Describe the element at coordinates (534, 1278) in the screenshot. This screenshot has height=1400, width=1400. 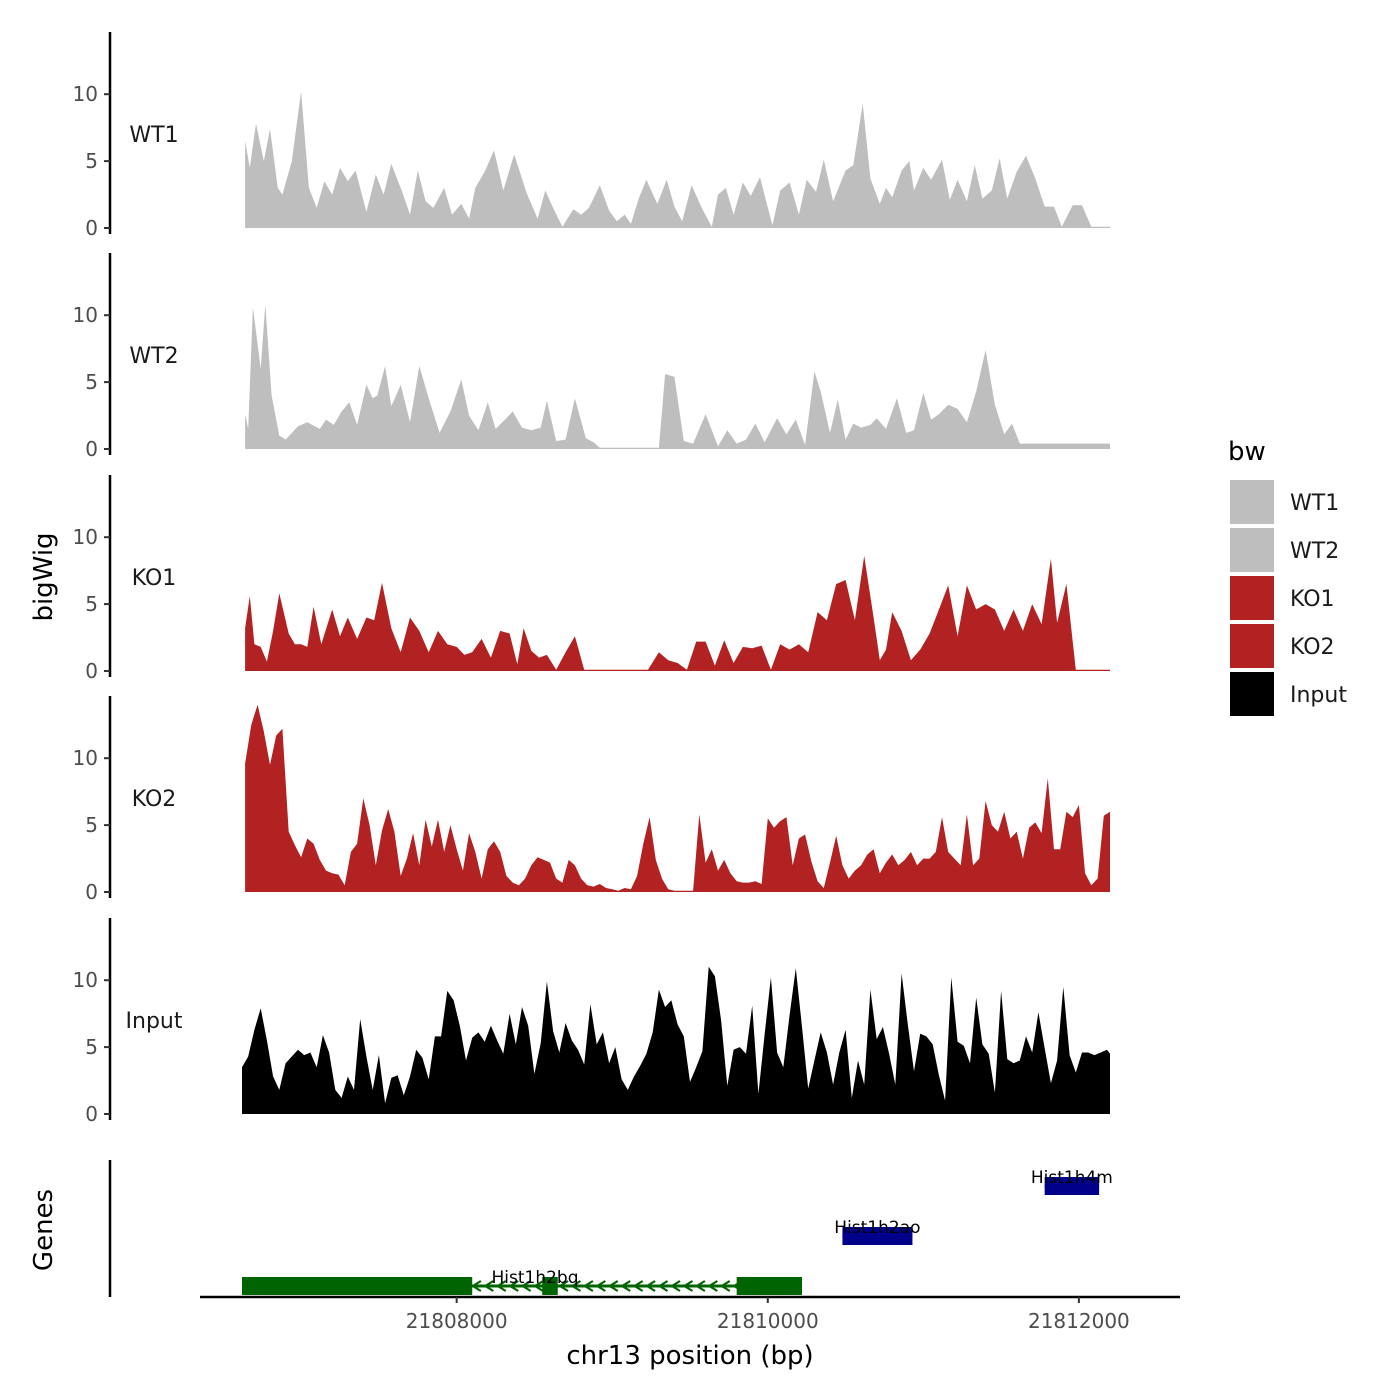
I see `gene-label: Hist1h2bq` at that location.